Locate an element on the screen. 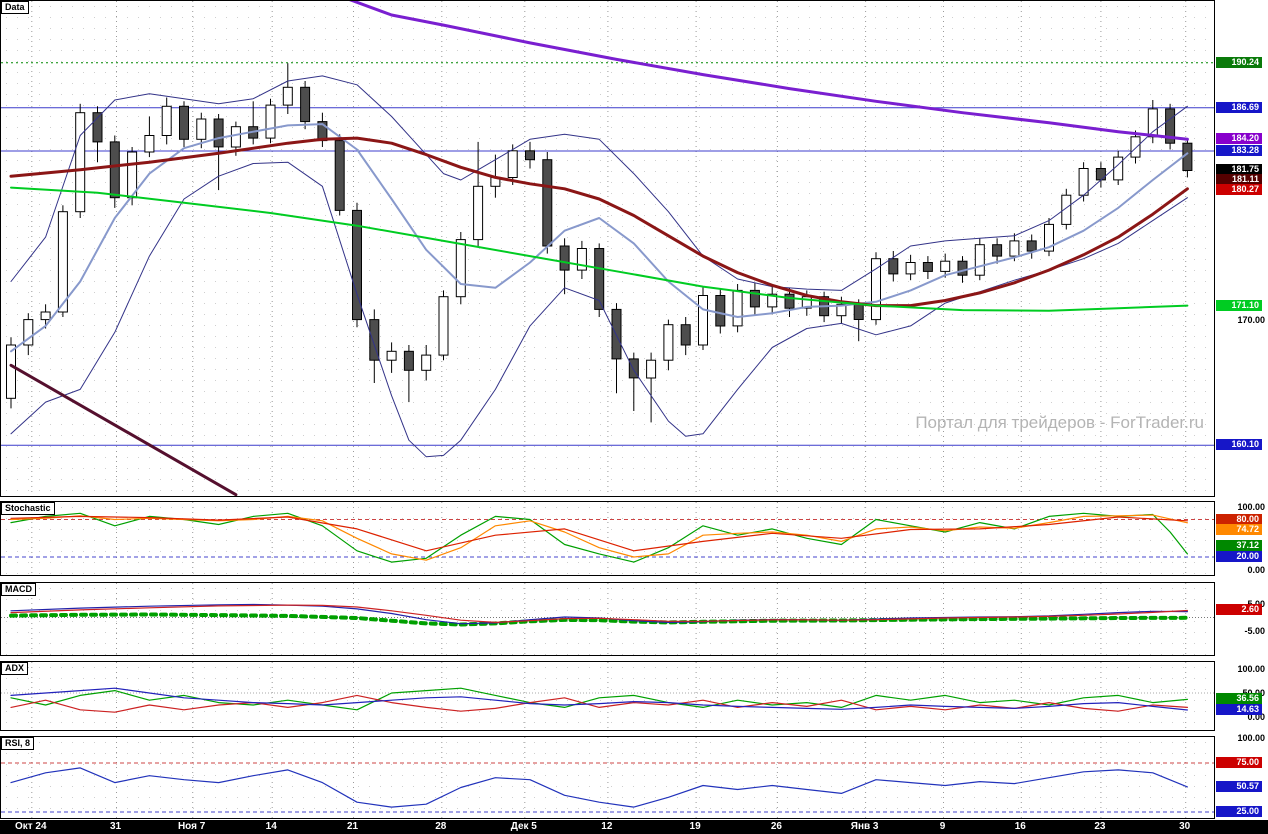  price-badge: 160.10 is located at coordinates (1239, 445).